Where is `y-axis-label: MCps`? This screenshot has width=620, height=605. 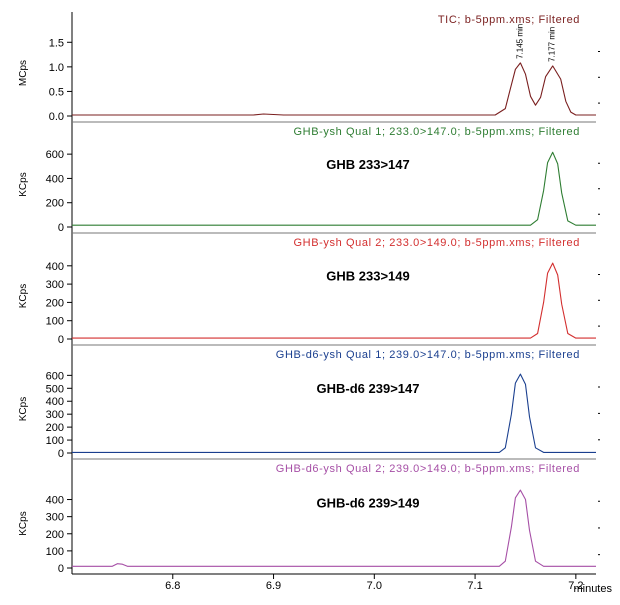 y-axis-label: MCps is located at coordinates (23, 73).